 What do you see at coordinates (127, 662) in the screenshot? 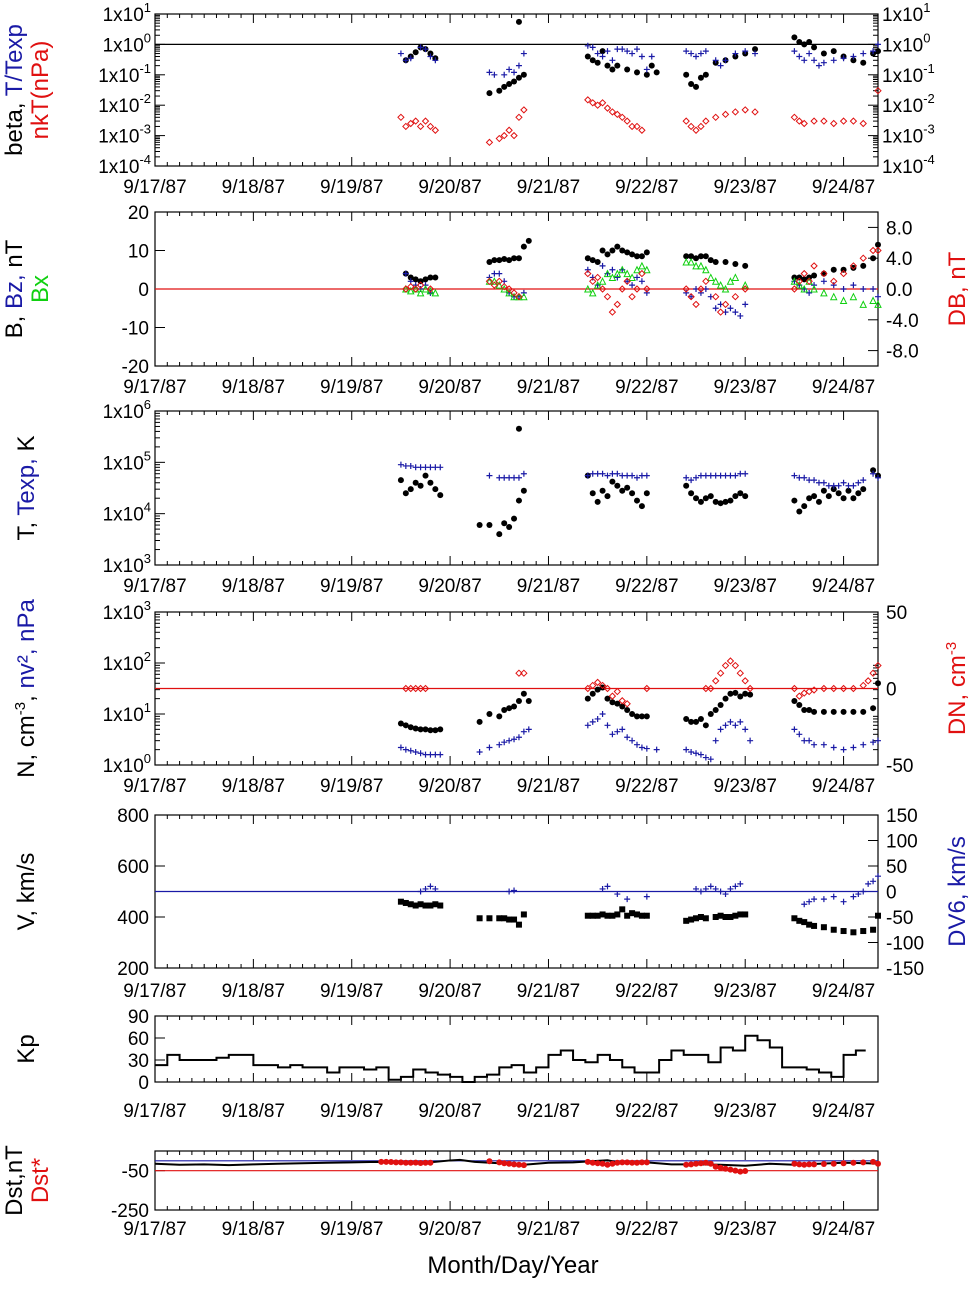
I see `y-tick-label: 1x10²` at bounding box center [127, 662].